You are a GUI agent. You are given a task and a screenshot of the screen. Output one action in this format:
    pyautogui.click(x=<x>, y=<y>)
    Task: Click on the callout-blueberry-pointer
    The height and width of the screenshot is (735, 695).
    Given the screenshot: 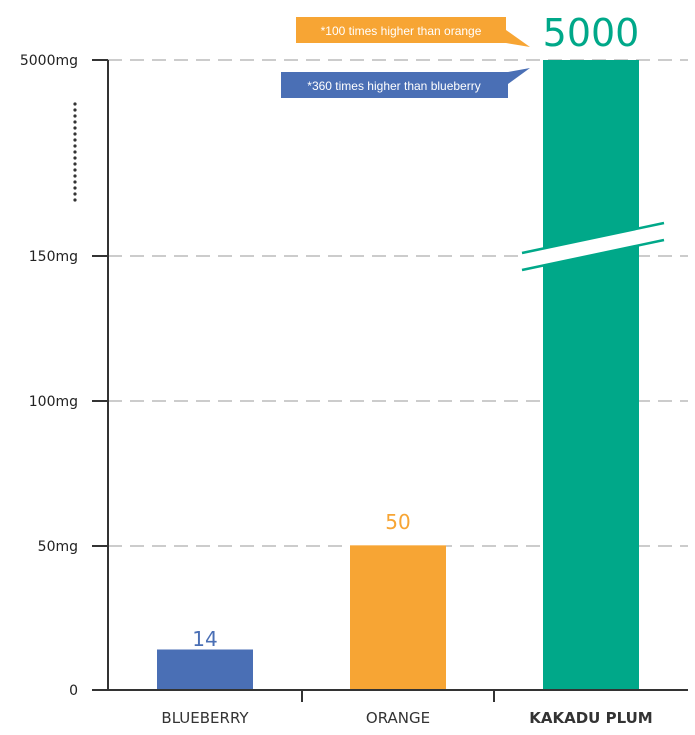 What is the action you would take?
    pyautogui.click(x=519, y=76)
    